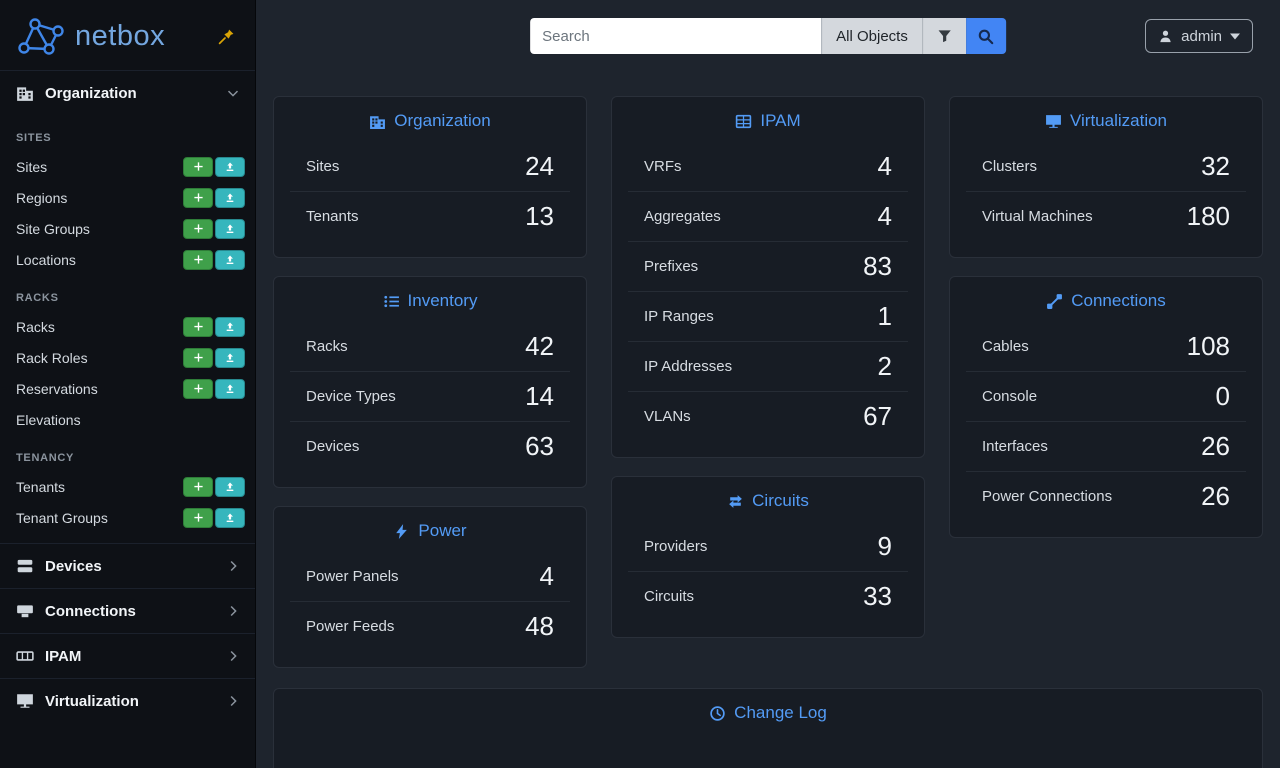 The height and width of the screenshot is (768, 1280). What do you see at coordinates (127, 655) in the screenshot?
I see `sidebar-group-ipam: IPAM` at bounding box center [127, 655].